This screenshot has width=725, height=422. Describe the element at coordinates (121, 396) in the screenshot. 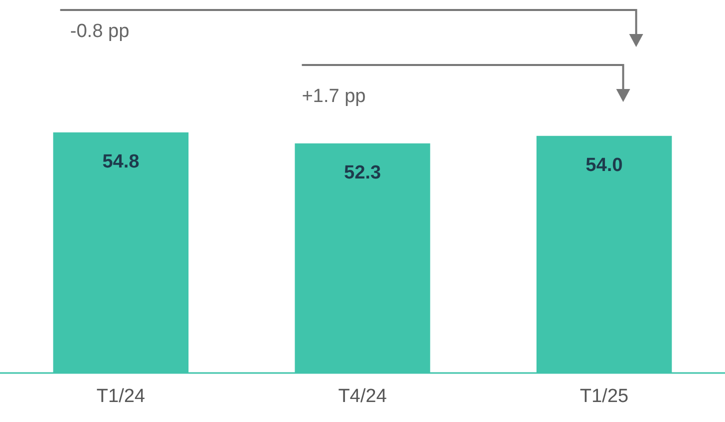

I see `x-tick-label: T1/24` at that location.